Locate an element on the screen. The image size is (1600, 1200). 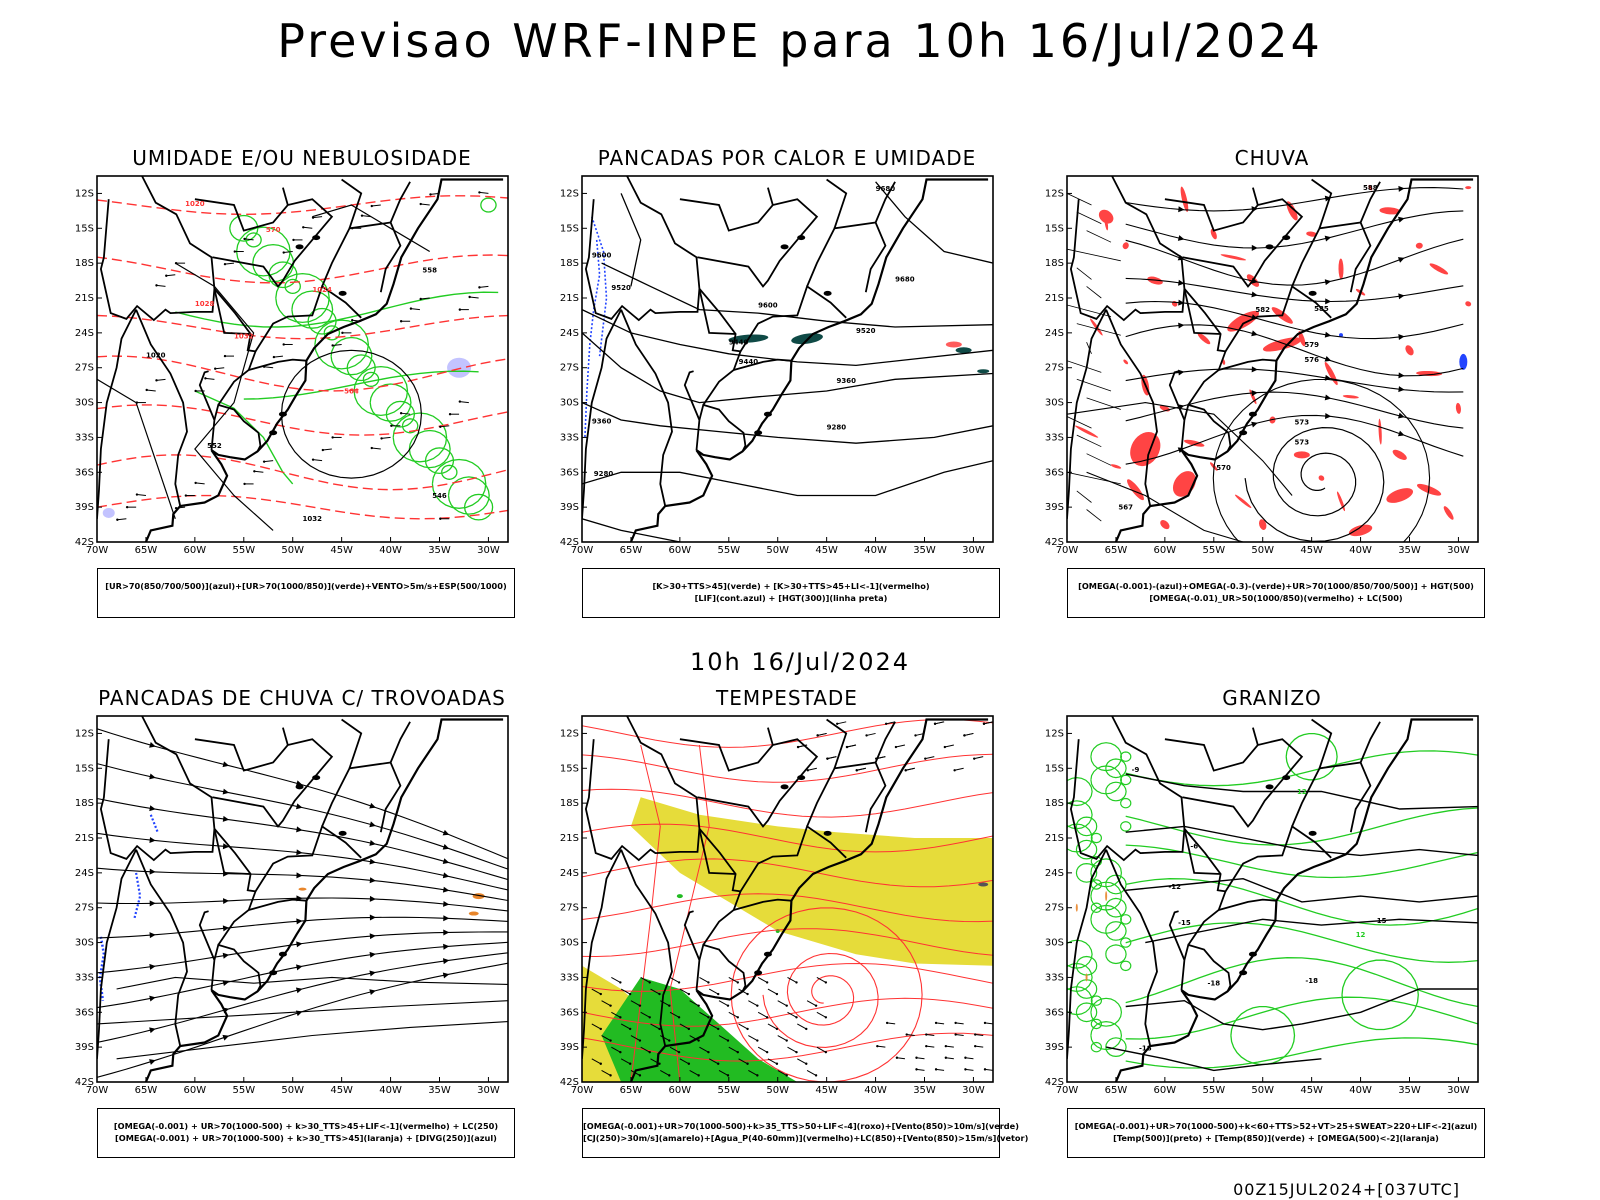
lat-tick-label: 27S is located at coordinates (84, 368).